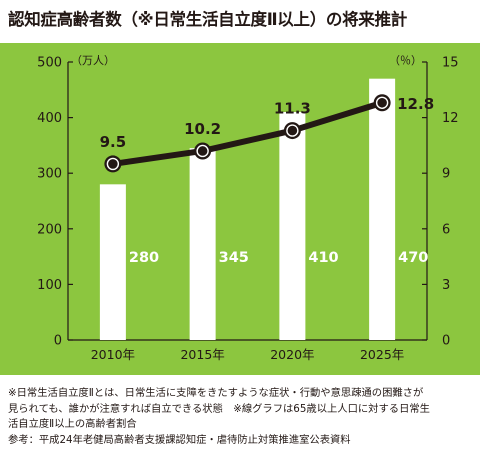 The width and height of the screenshot is (480, 457). What do you see at coordinates (446, 229) in the screenshot?
I see `right-axis-tick-label: 6` at bounding box center [446, 229].